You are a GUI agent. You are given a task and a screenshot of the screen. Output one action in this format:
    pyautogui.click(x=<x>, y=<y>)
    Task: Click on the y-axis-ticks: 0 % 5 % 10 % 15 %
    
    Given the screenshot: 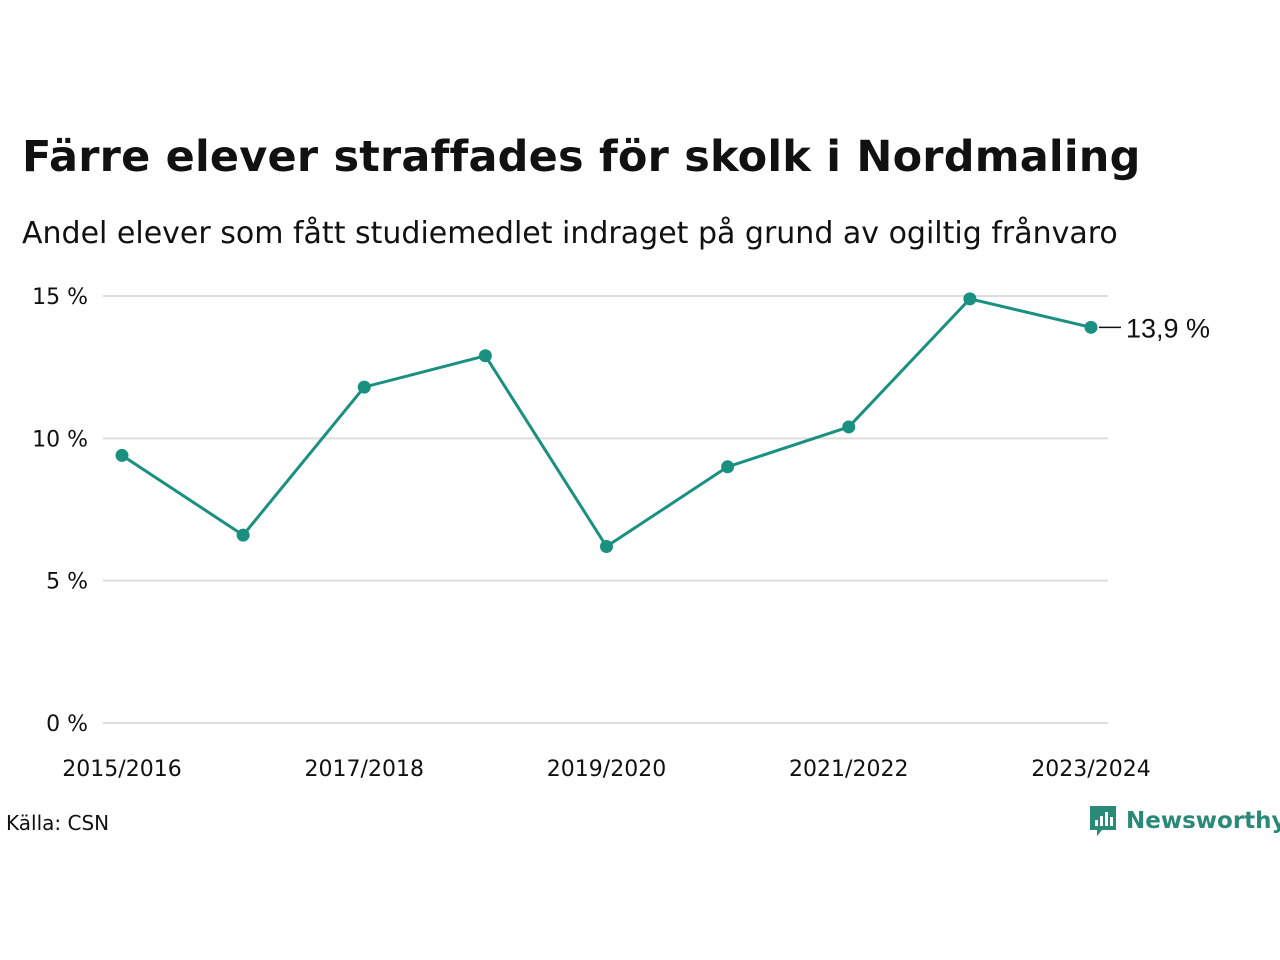 What is the action you would take?
    pyautogui.click(x=60, y=511)
    